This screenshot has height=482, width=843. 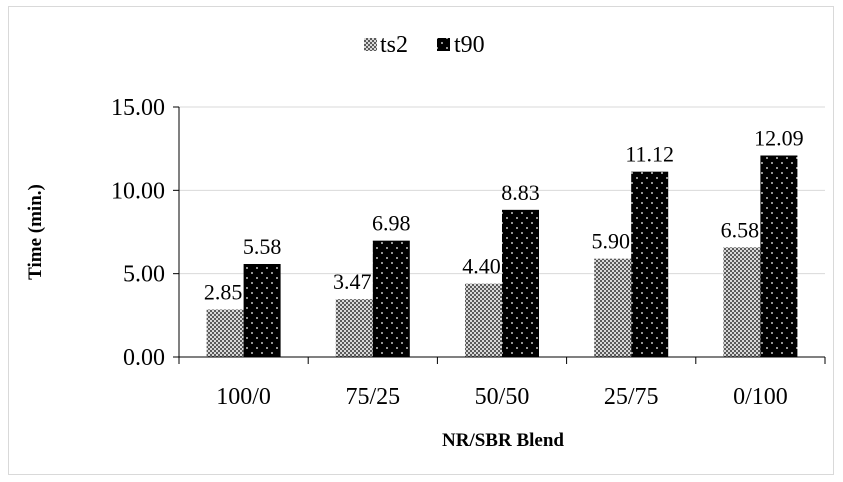 What do you see at coordinates (502, 397) in the screenshot?
I see `x-tick-label-2: 50/50` at bounding box center [502, 397].